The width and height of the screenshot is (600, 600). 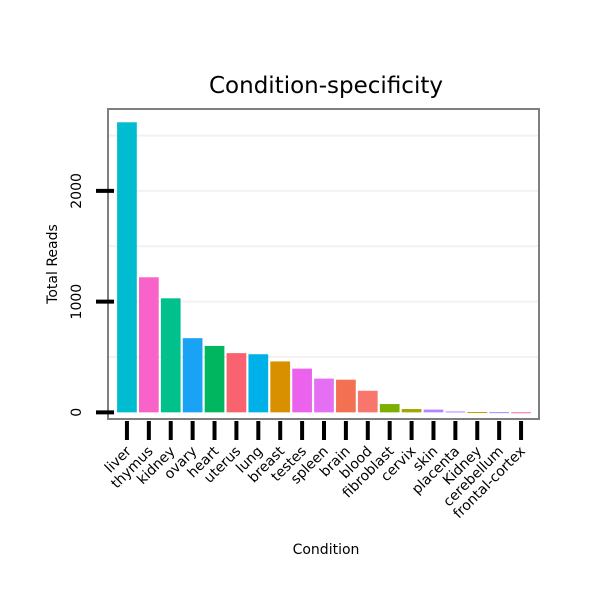 What do you see at coordinates (521, 413) in the screenshot?
I see `bar-frontal-cortex` at bounding box center [521, 413].